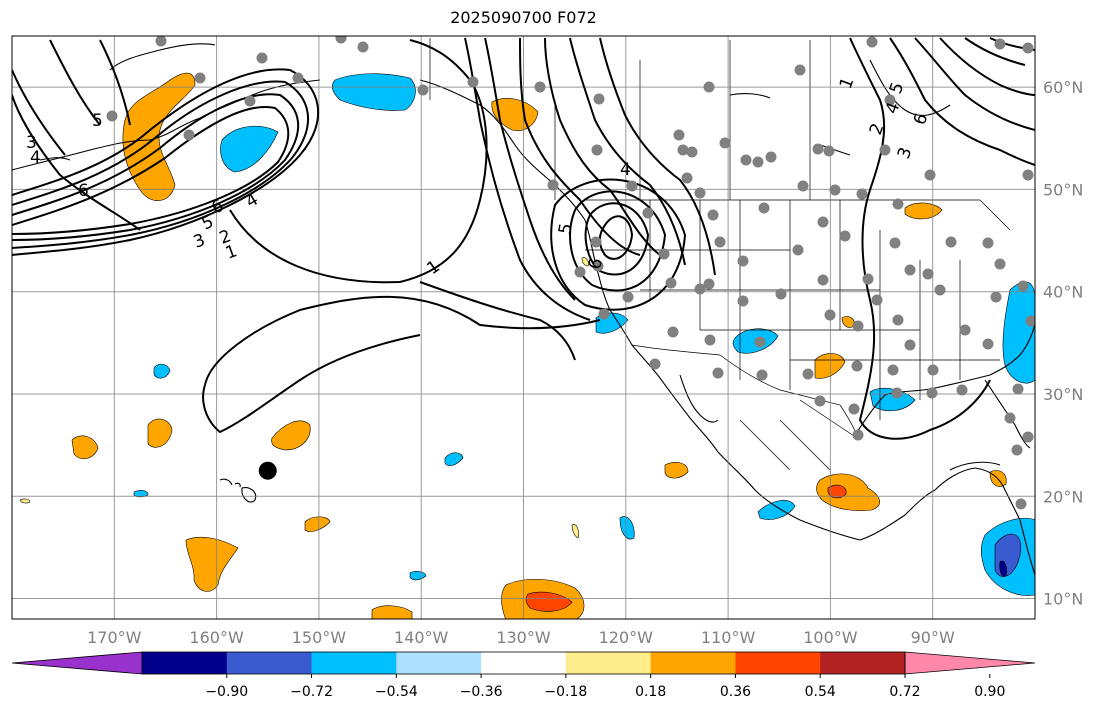 This screenshot has height=712, width=1105. I want to click on longitude-label: 140°W, so click(421, 637).